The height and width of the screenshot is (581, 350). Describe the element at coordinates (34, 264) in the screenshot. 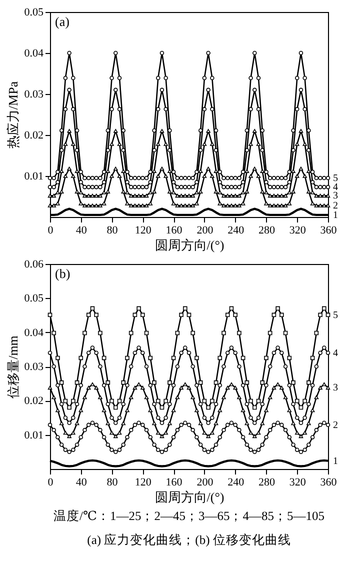

I see `y-tick-label: 0.06` at that location.